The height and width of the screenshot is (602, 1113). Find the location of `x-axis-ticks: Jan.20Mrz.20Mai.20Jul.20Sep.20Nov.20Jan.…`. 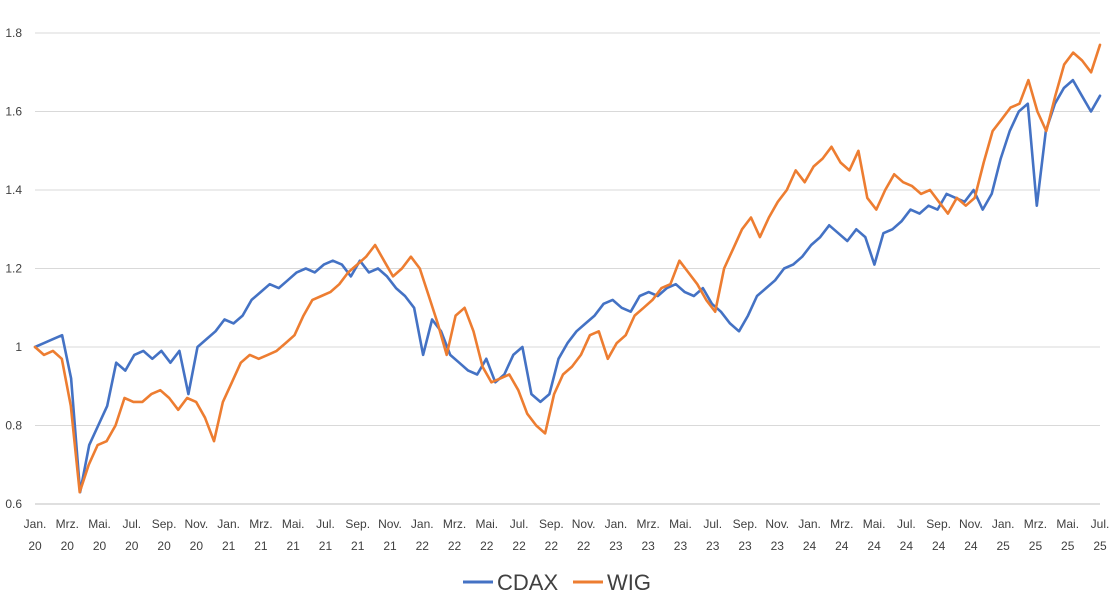

x-axis-ticks: Jan.20Mrz.20Mai.20Jul.20Sep.20Nov.20Jan.… is located at coordinates (567, 535).